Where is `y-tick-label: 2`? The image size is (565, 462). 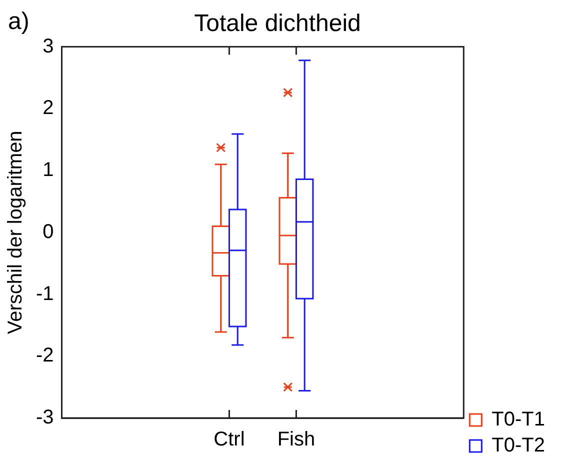
y-tick-label: 2 is located at coordinates (48, 108).